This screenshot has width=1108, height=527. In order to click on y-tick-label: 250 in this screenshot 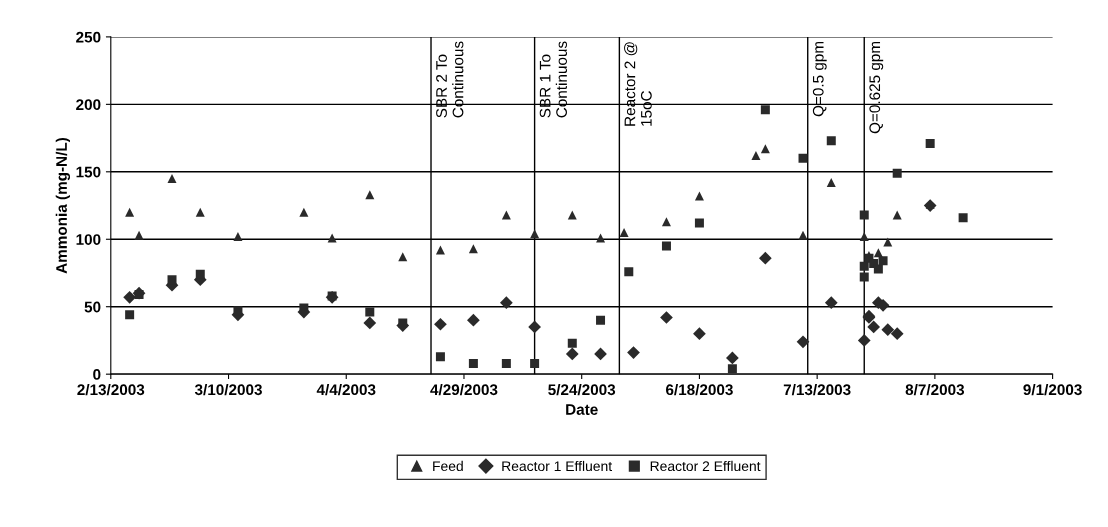, I will do `click(88, 37)`.